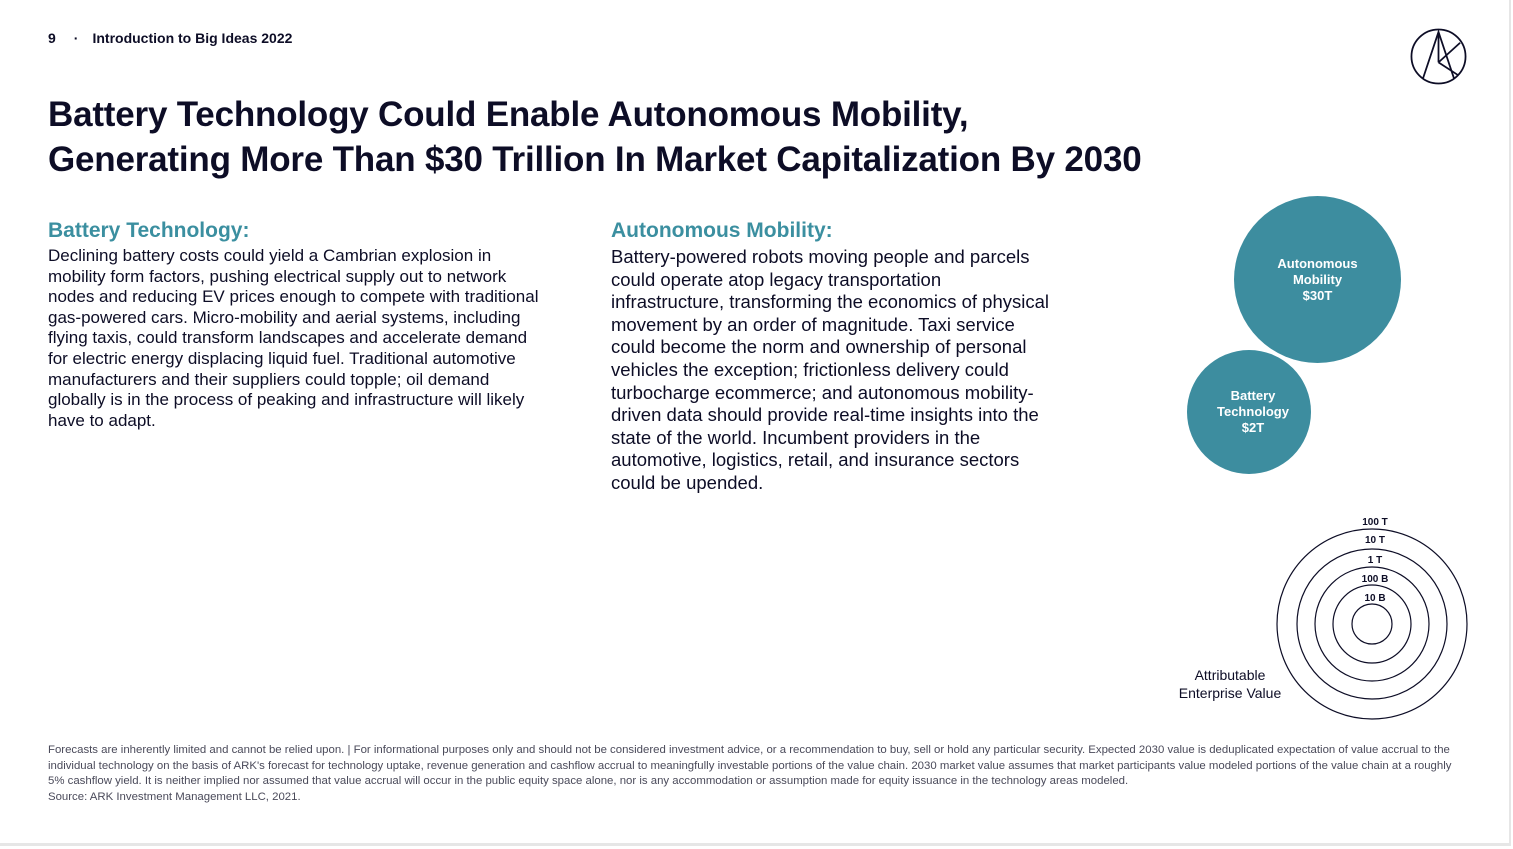 This screenshot has height=849, width=1513. What do you see at coordinates (1375, 579) in the screenshot?
I see `legend-label-100b: 100 B` at bounding box center [1375, 579].